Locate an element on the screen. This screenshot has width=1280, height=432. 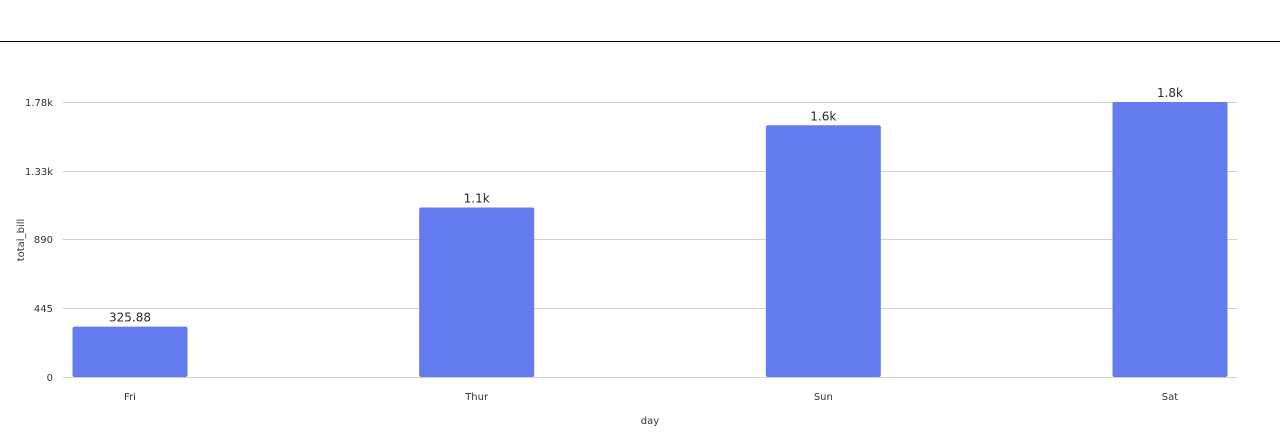
y-tick-label: 1.78k is located at coordinates (39, 103).